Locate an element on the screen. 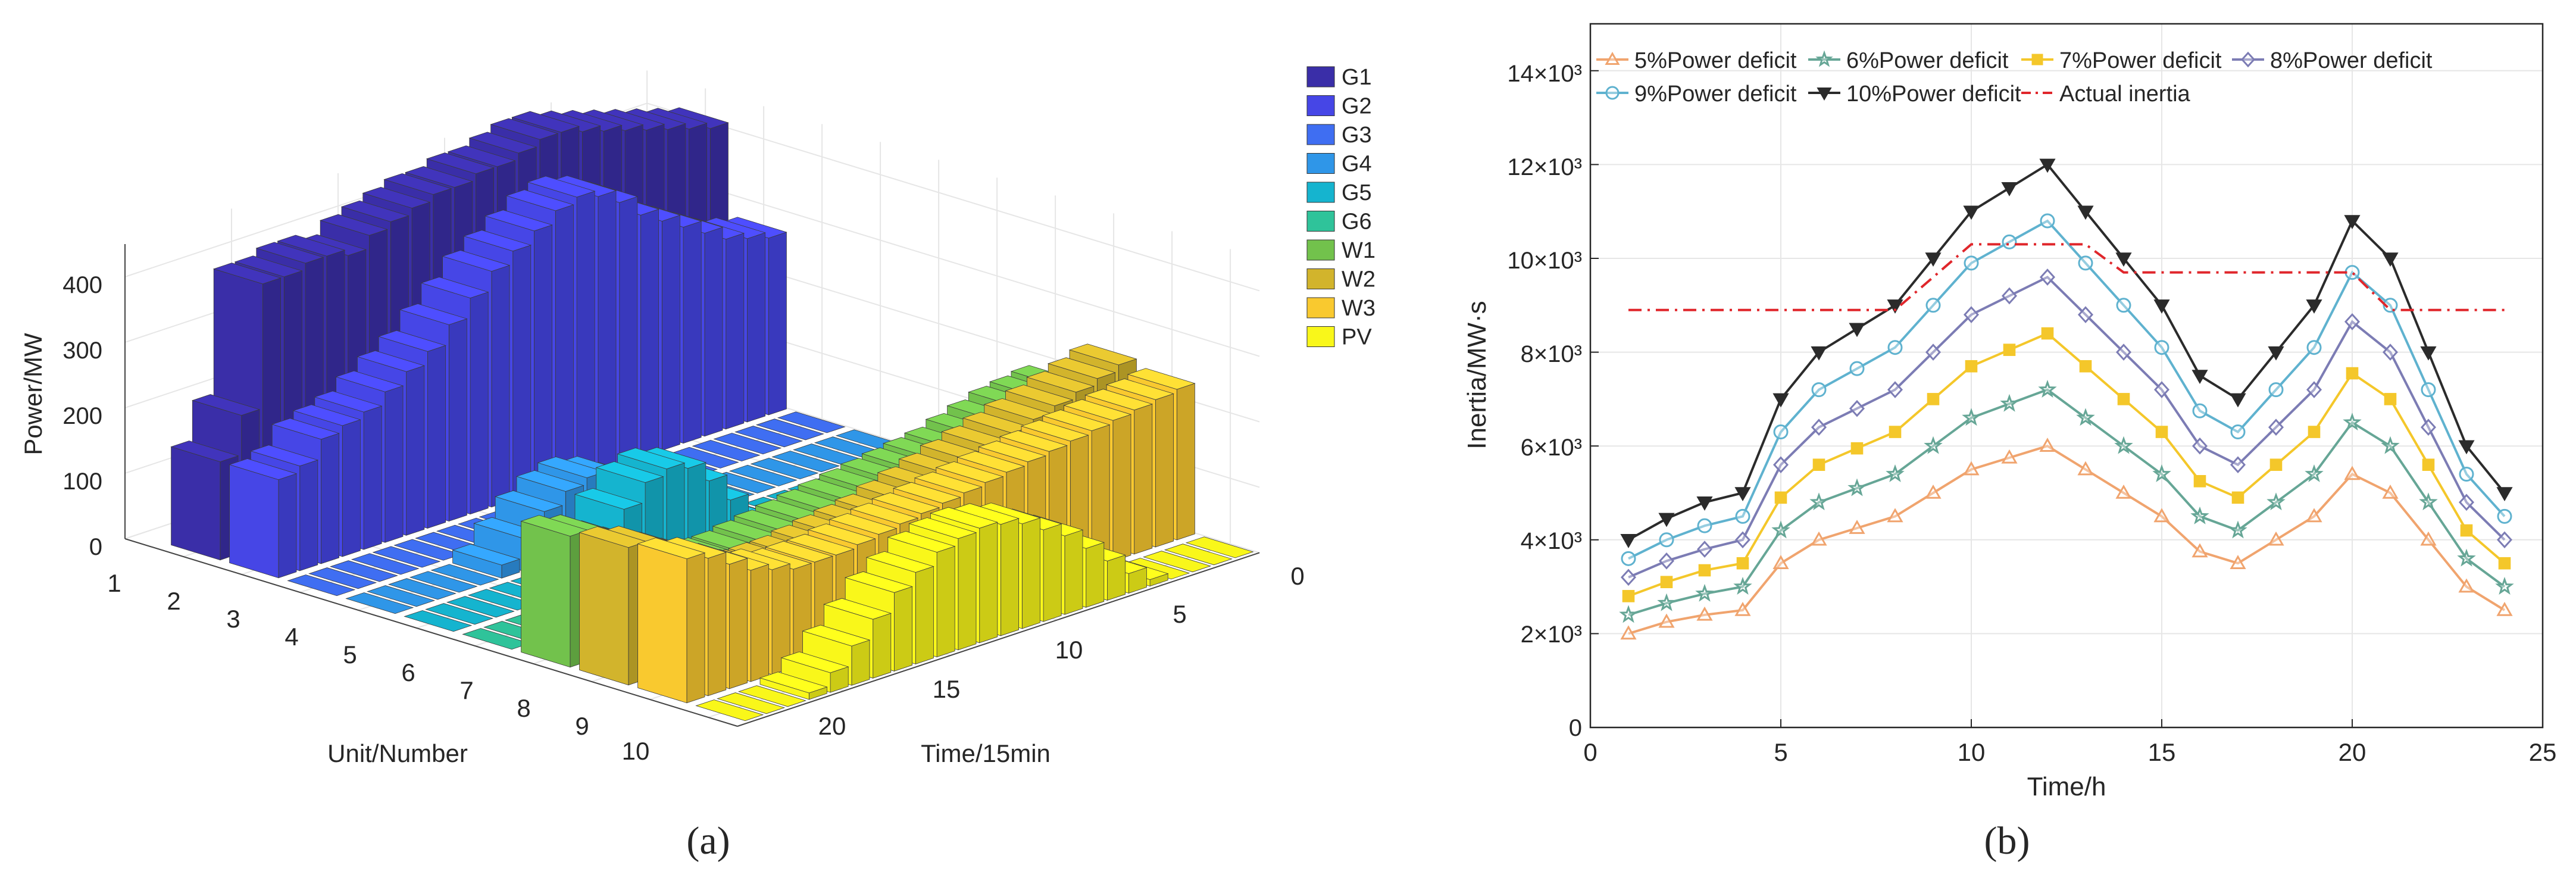 This screenshot has width=2576, height=887. legend-entry: 6%Power deficit is located at coordinates (1908, 60).